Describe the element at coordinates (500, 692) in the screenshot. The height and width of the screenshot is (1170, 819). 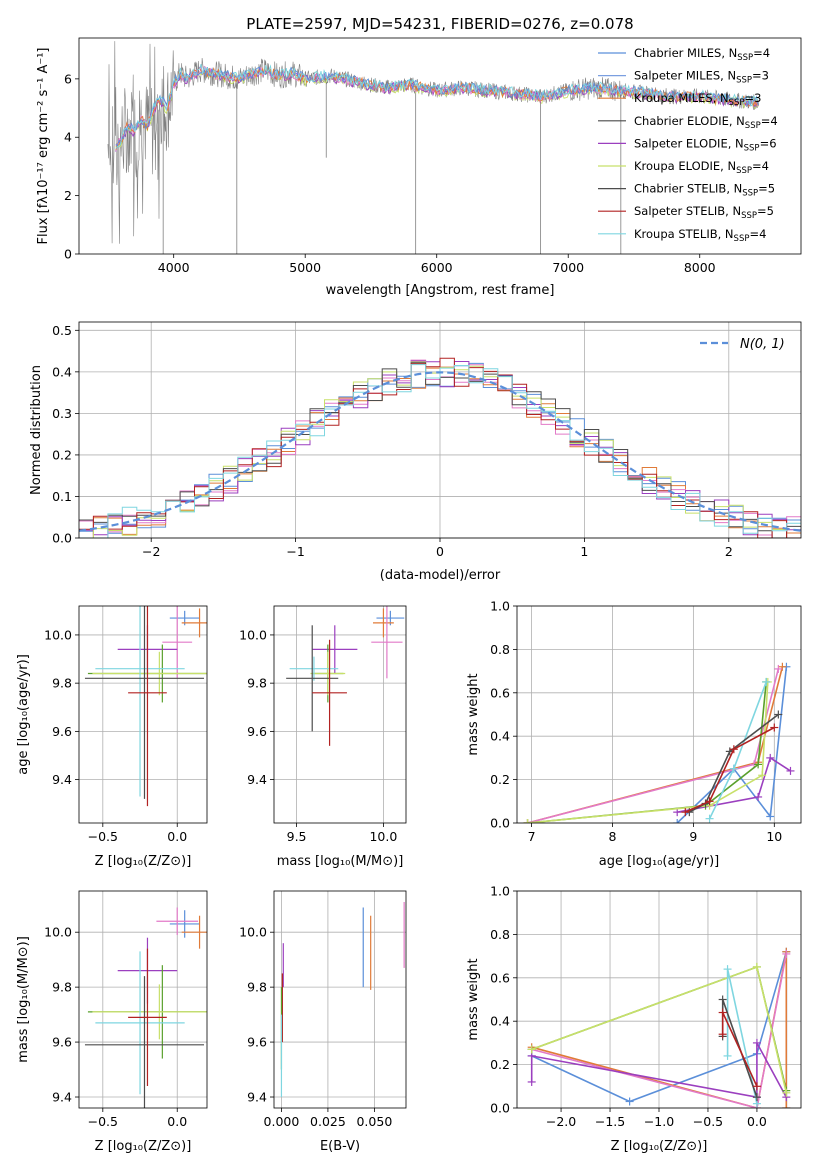
I see `y-tick-label: 0.6` at that location.